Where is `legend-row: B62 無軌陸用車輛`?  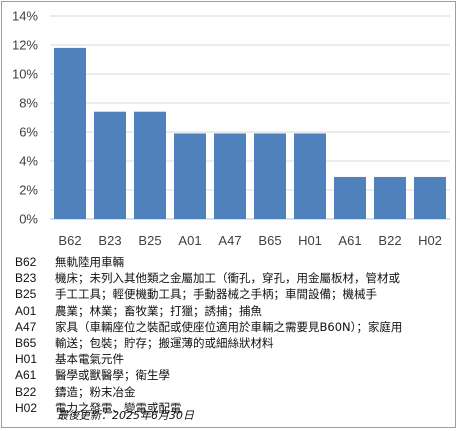 legend-row: B62 無軌陸用車輛 is located at coordinates (234, 262).